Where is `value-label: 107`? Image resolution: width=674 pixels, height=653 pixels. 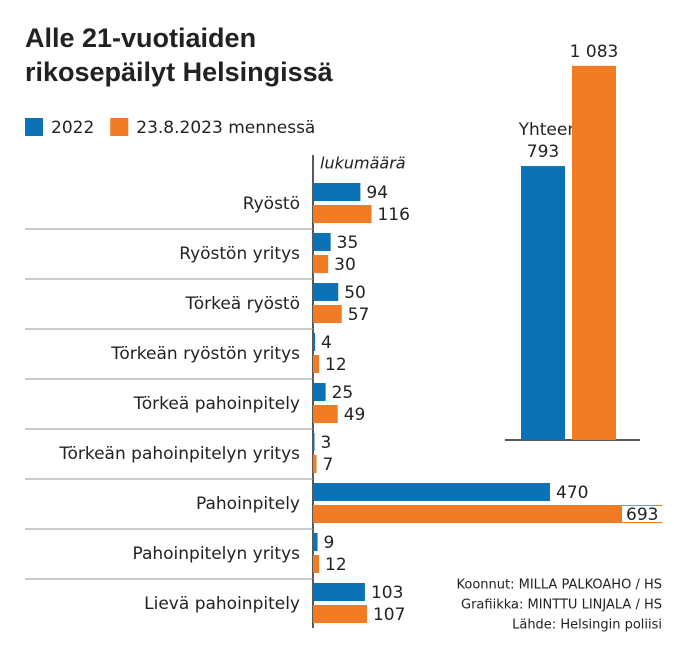
value-label: 107 is located at coordinates (389, 615).